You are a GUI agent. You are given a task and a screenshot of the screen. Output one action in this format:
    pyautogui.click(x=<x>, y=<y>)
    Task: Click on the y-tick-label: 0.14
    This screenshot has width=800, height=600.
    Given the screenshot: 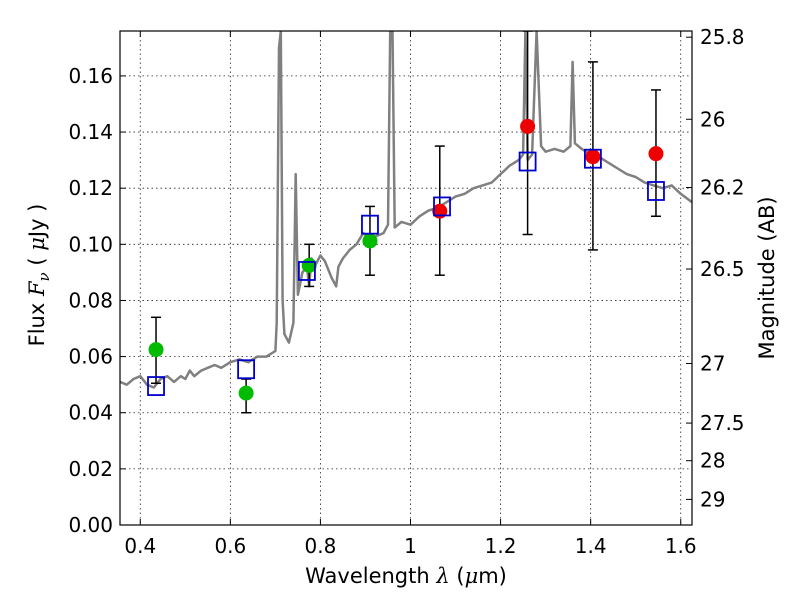 What is the action you would take?
    pyautogui.click(x=90, y=132)
    